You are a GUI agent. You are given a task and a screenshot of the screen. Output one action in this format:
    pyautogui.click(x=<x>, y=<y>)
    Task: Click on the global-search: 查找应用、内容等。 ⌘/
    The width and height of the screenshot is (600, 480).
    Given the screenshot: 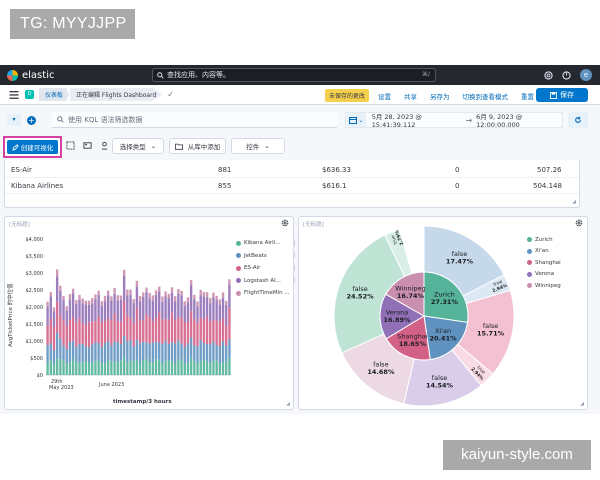 What is the action you would take?
    pyautogui.click(x=294, y=75)
    